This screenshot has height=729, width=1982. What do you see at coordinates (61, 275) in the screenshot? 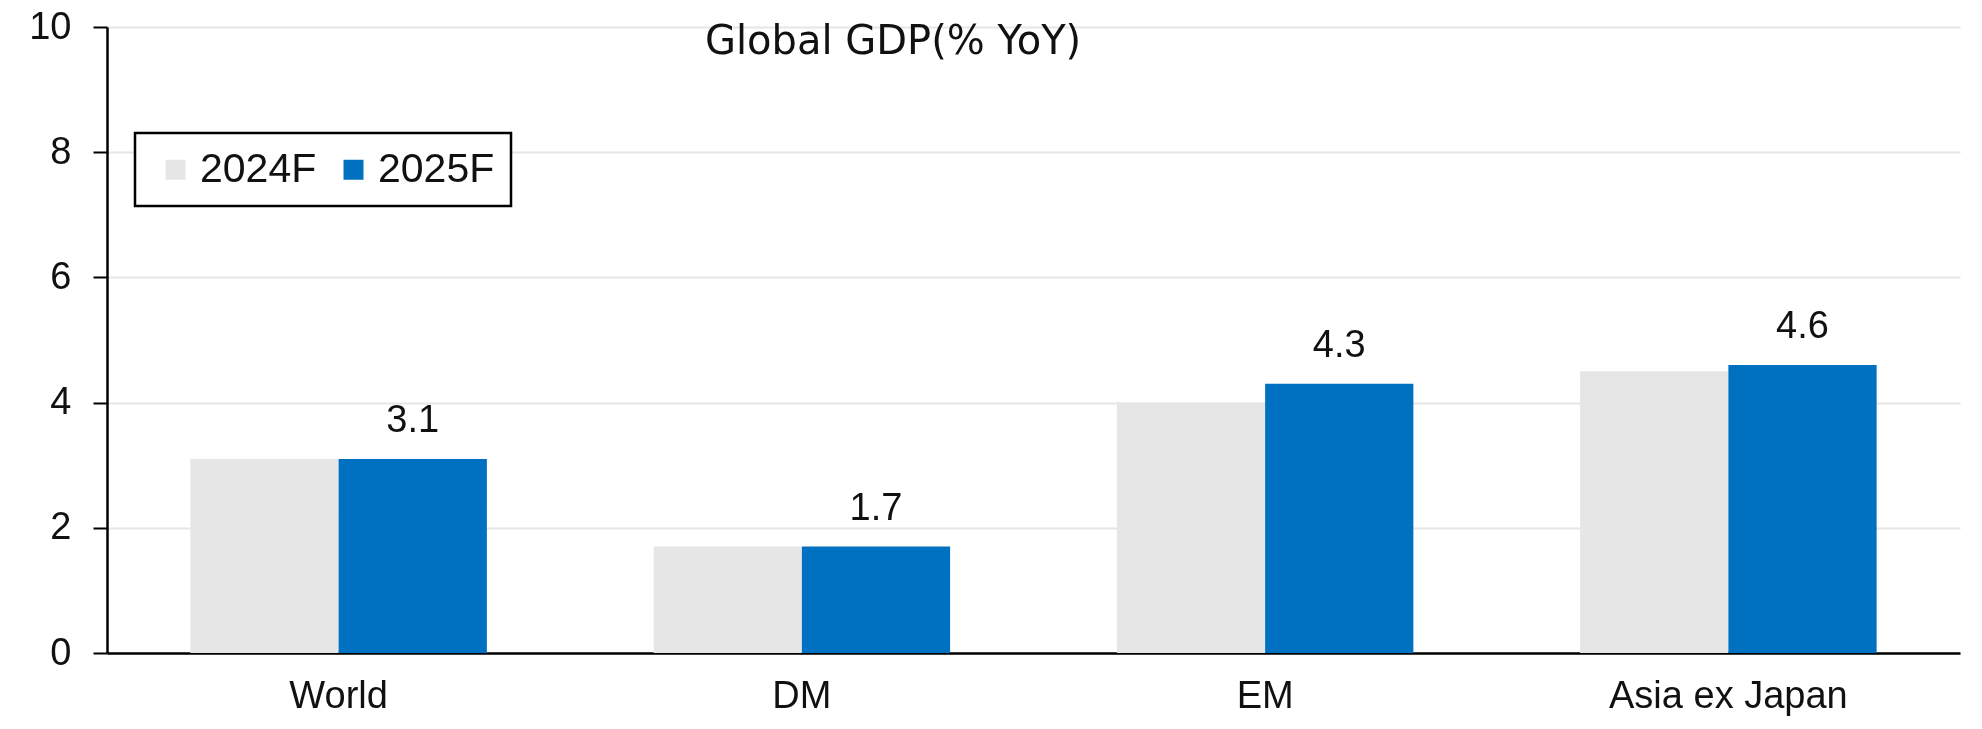
I see `y-tick-label: 6` at bounding box center [61, 275].